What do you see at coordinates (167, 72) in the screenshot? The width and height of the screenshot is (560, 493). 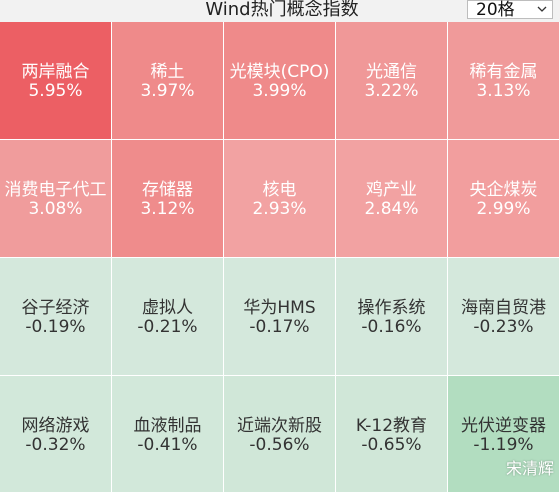 I see `concept-name: 稀土` at bounding box center [167, 72].